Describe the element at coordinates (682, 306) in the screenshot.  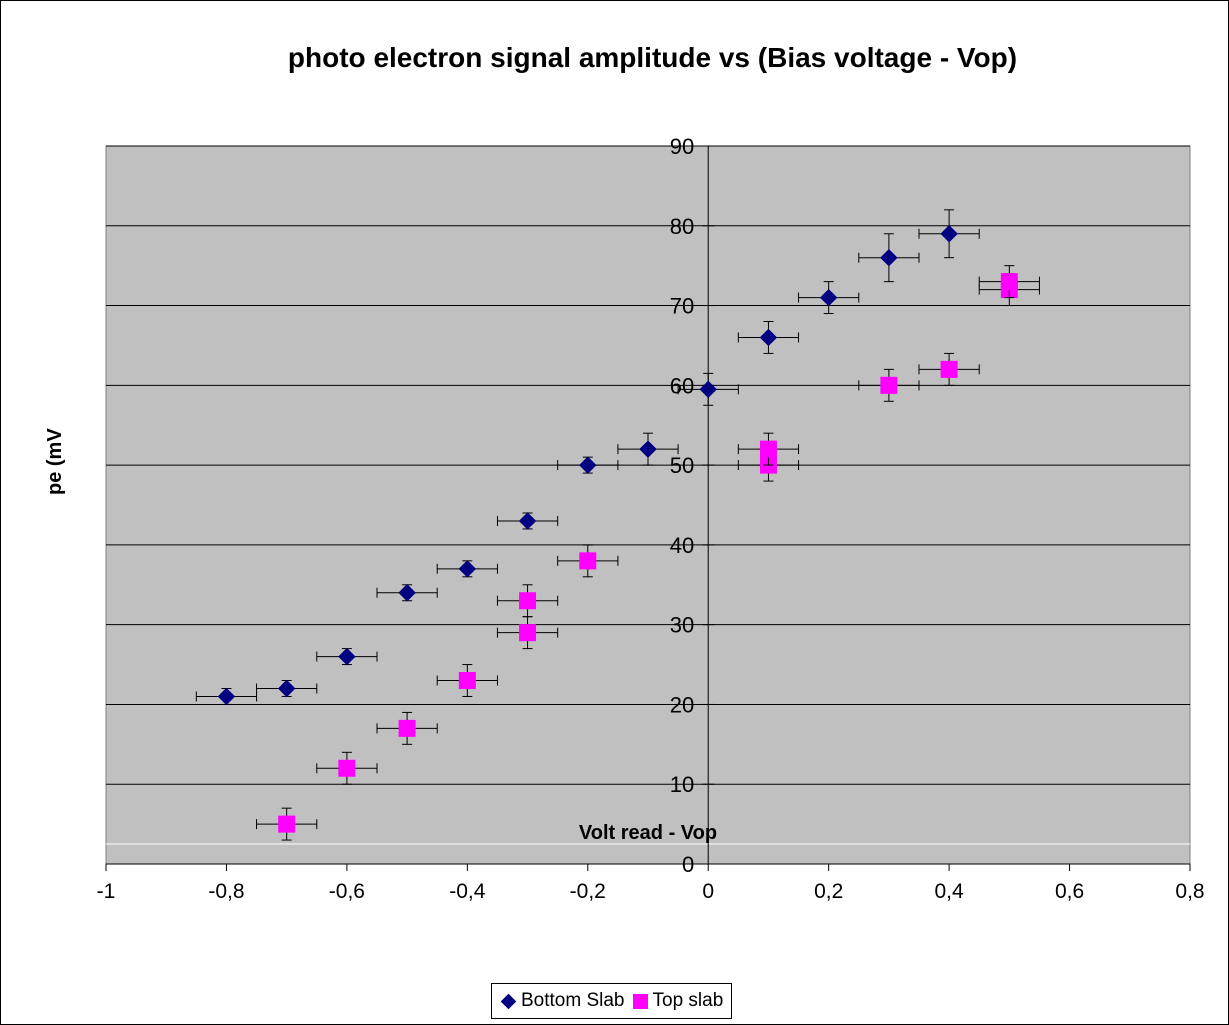
I see `y-tick-label: 70` at that location.